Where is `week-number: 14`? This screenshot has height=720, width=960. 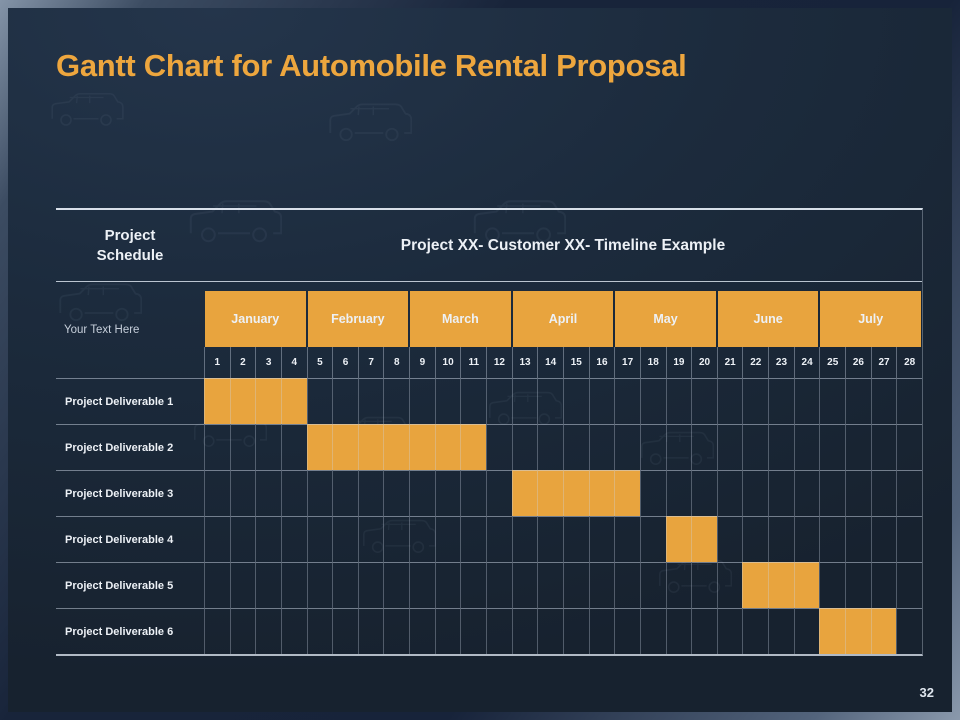 week-number: 14 is located at coordinates (550, 362).